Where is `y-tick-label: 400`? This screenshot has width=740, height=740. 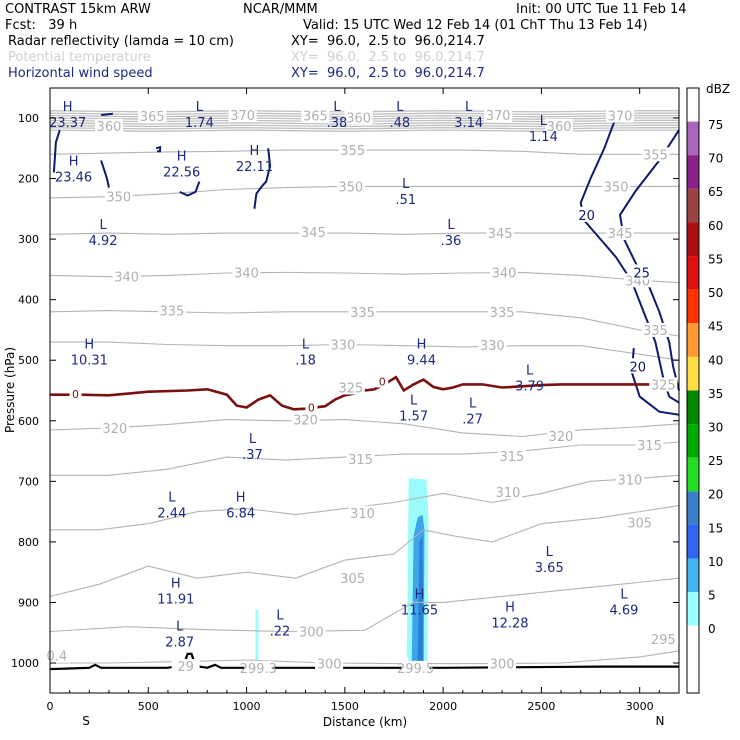
y-tick-label: 400 is located at coordinates (28, 300).